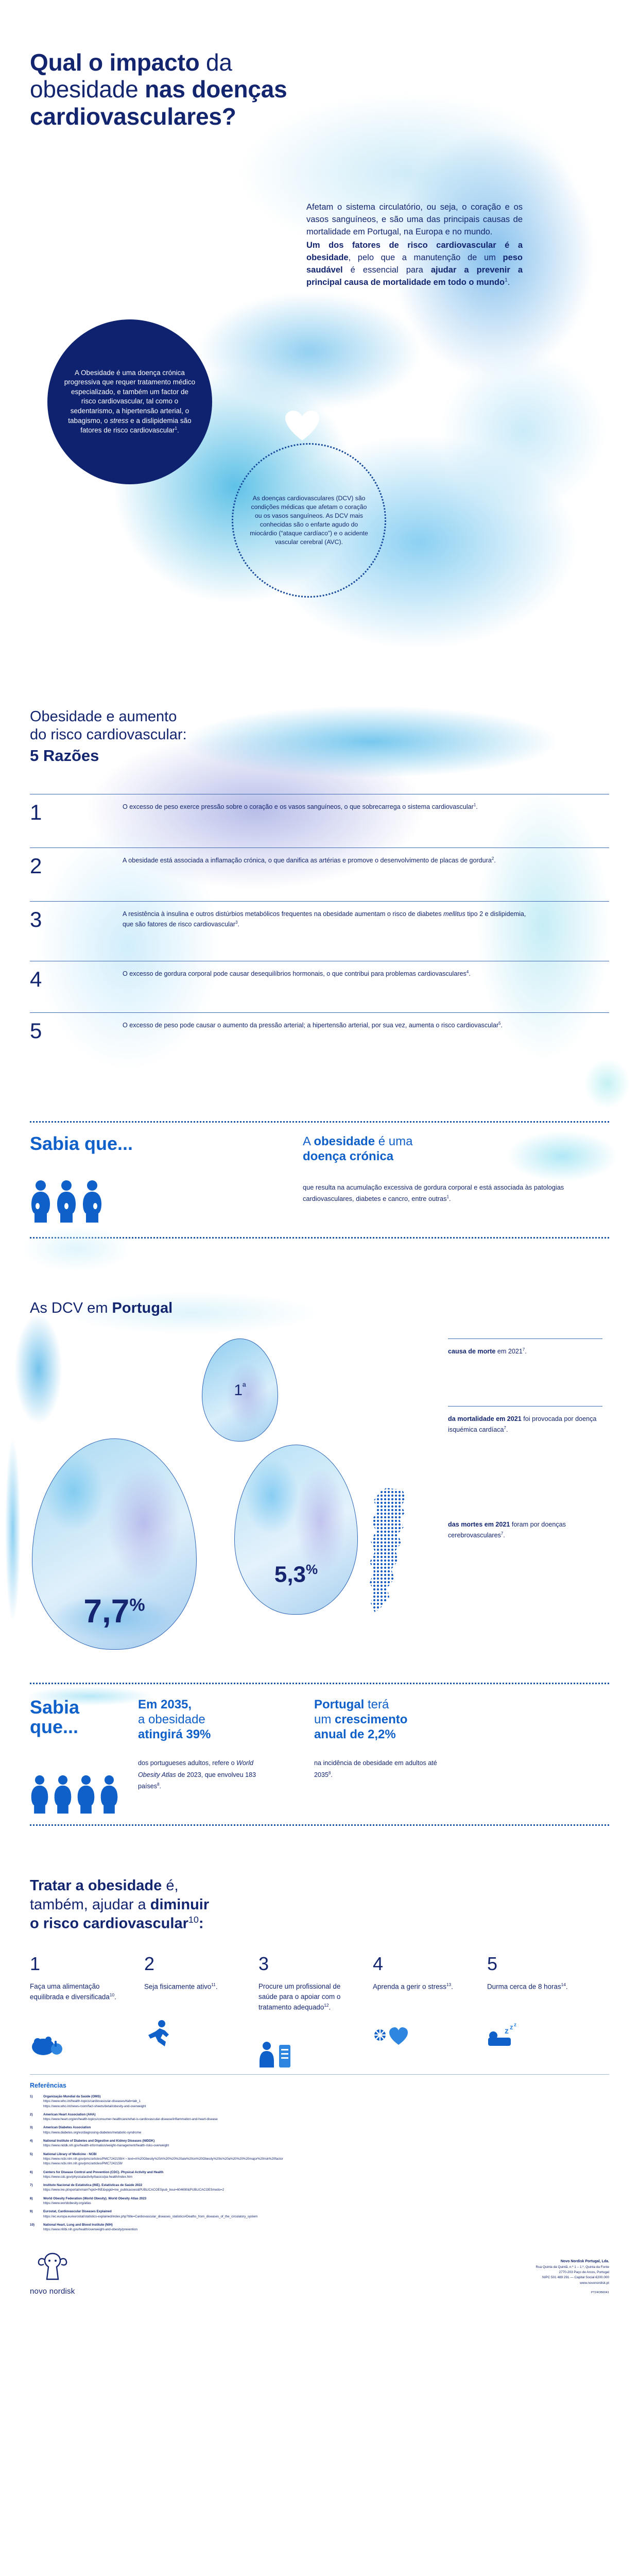  What do you see at coordinates (69, 2114) in the screenshot?
I see `reference-title: American Heart Association (AHA)` at bounding box center [69, 2114].